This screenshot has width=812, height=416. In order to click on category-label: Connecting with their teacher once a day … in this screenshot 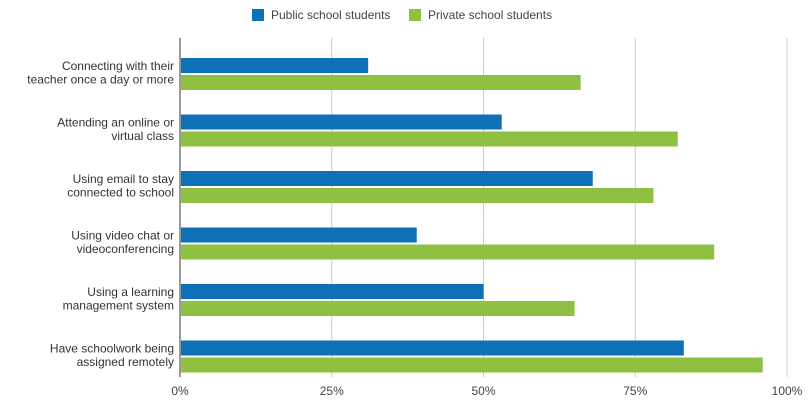, I will do `click(100, 73)`.